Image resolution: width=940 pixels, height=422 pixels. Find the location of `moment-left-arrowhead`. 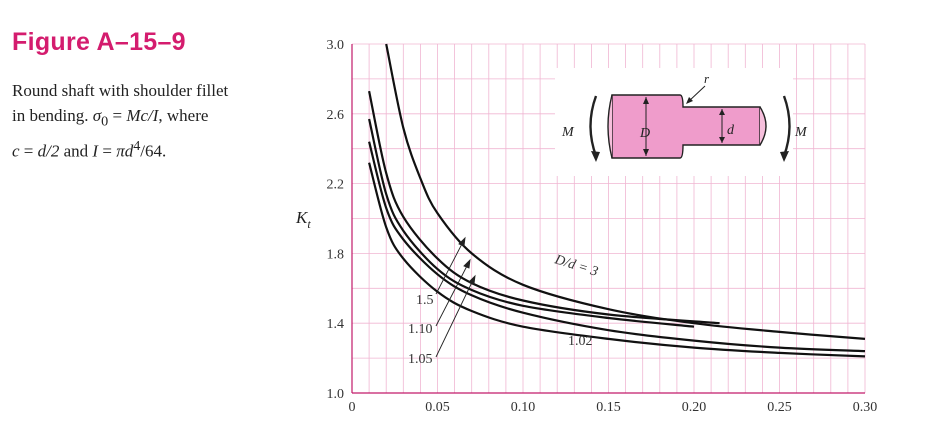

moment-left-arrowhead is located at coordinates (595, 156).